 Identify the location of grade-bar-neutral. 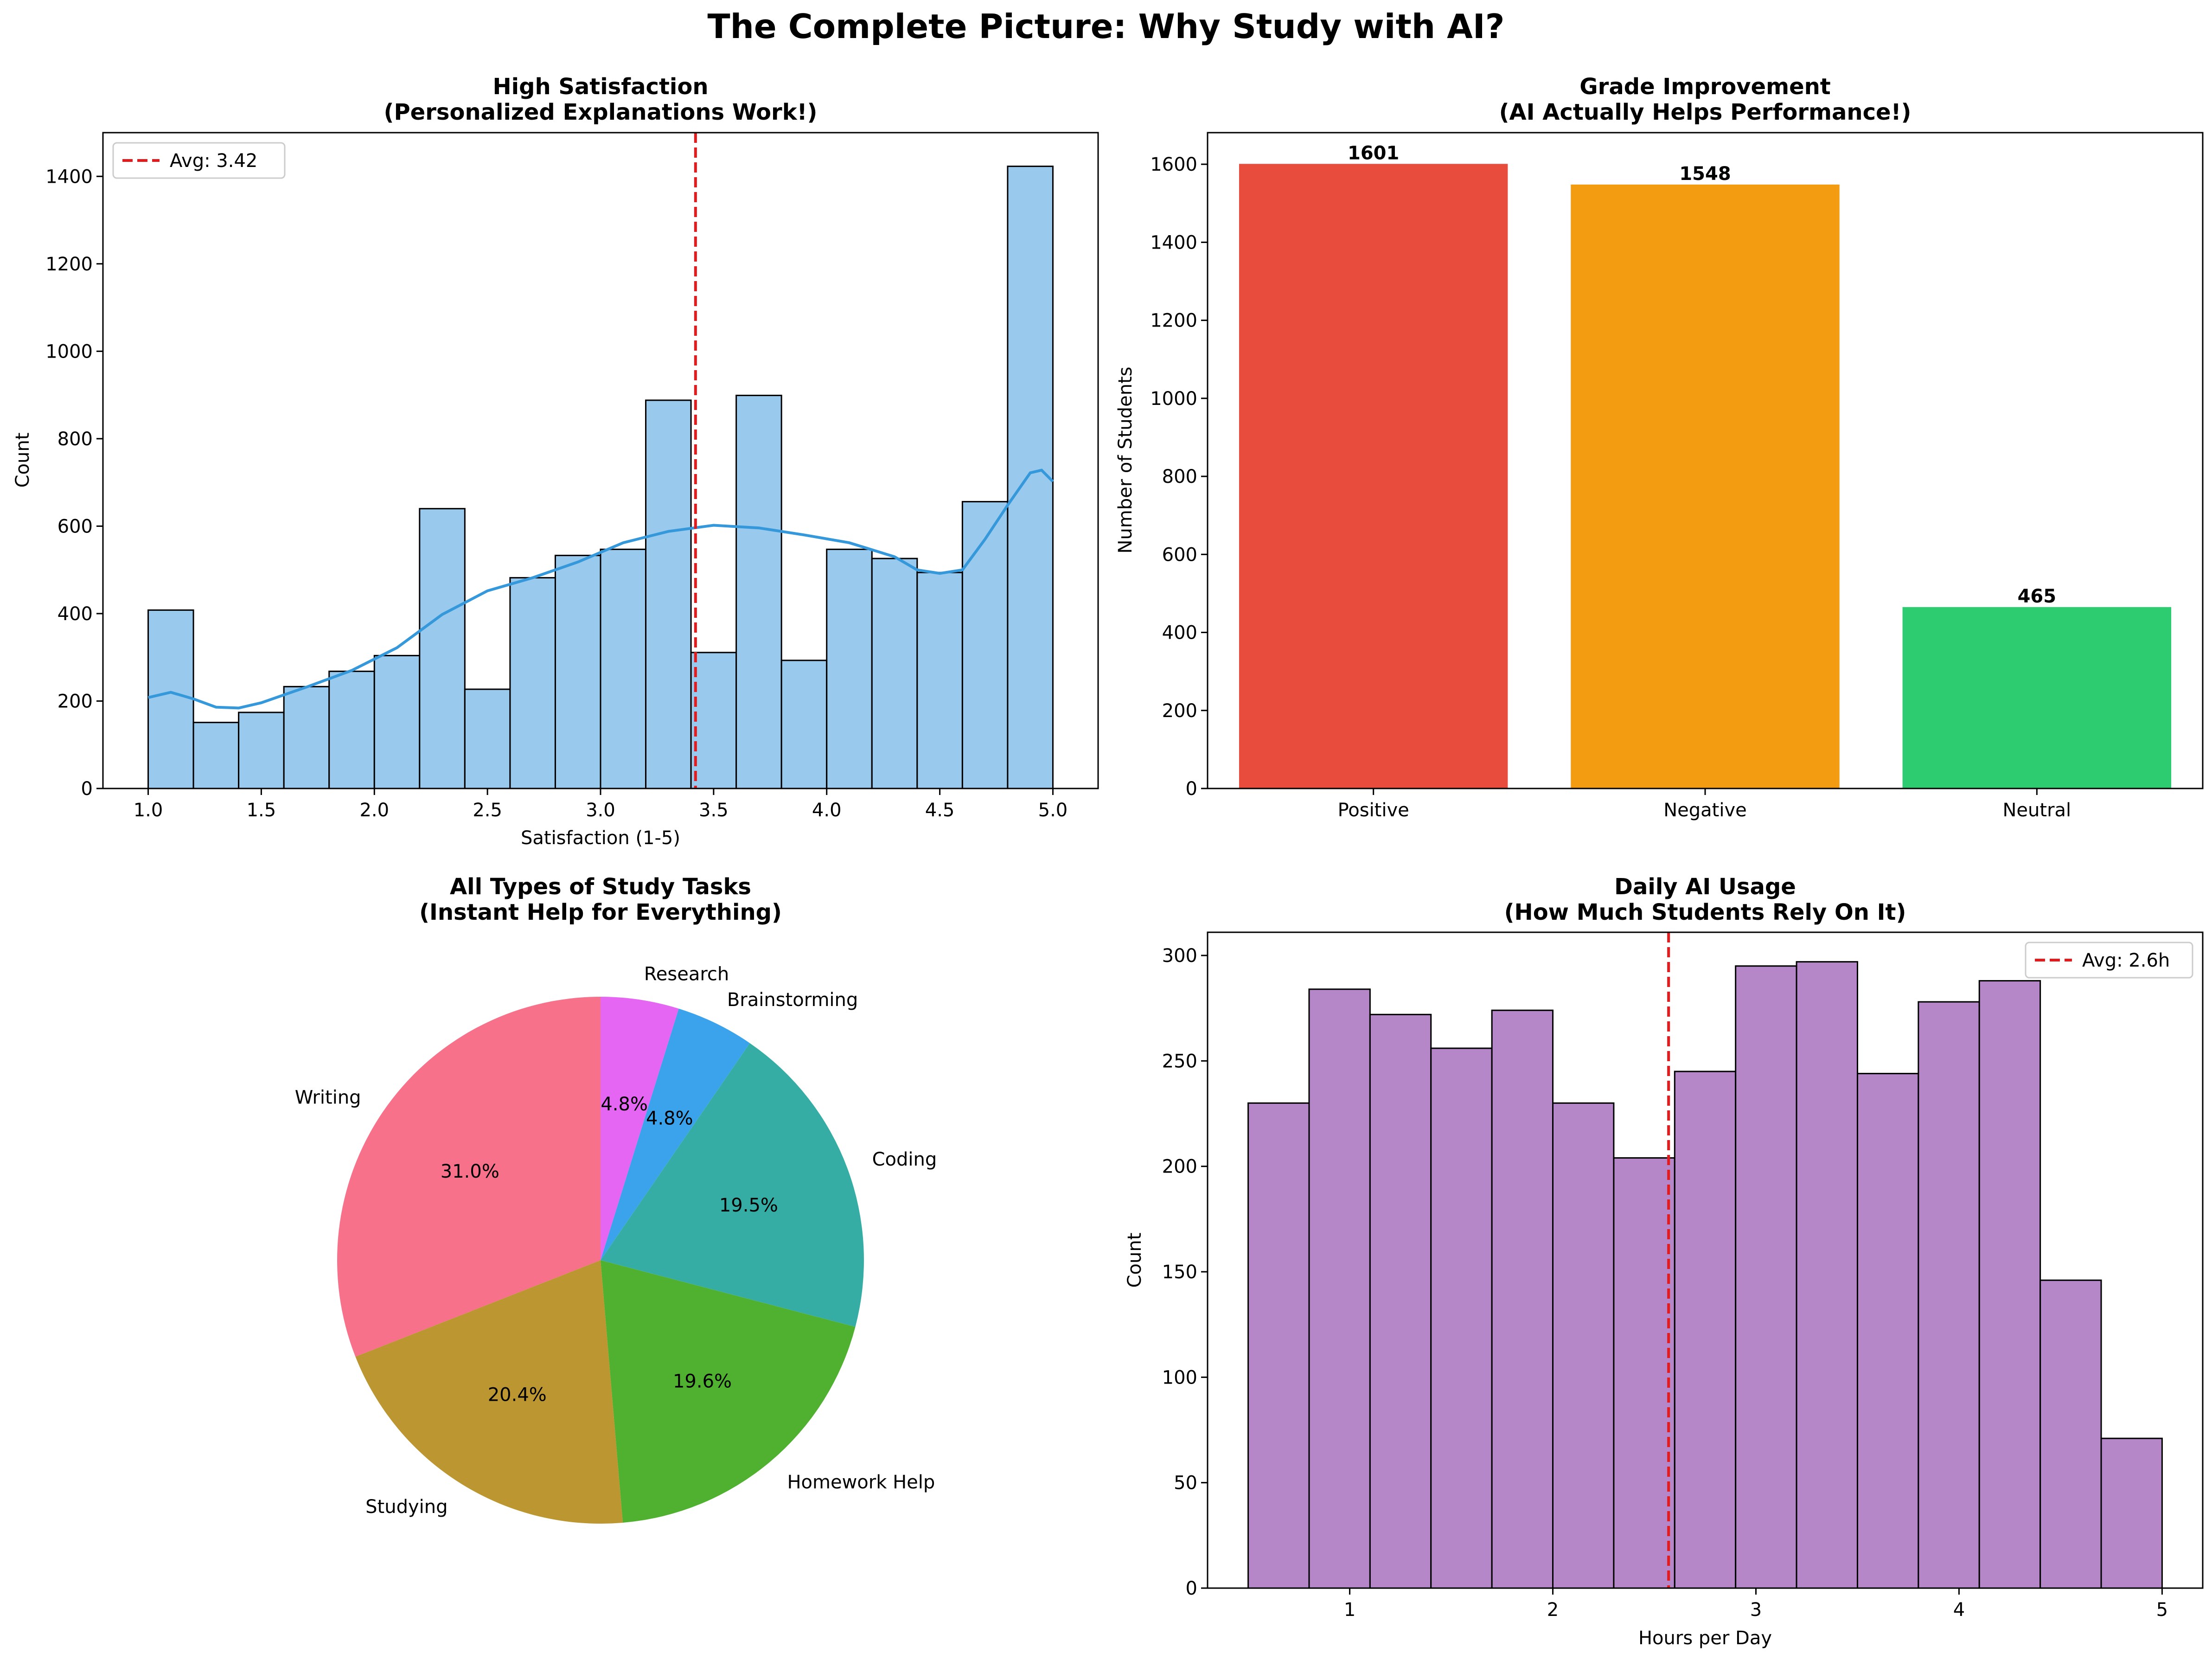
(2037, 697).